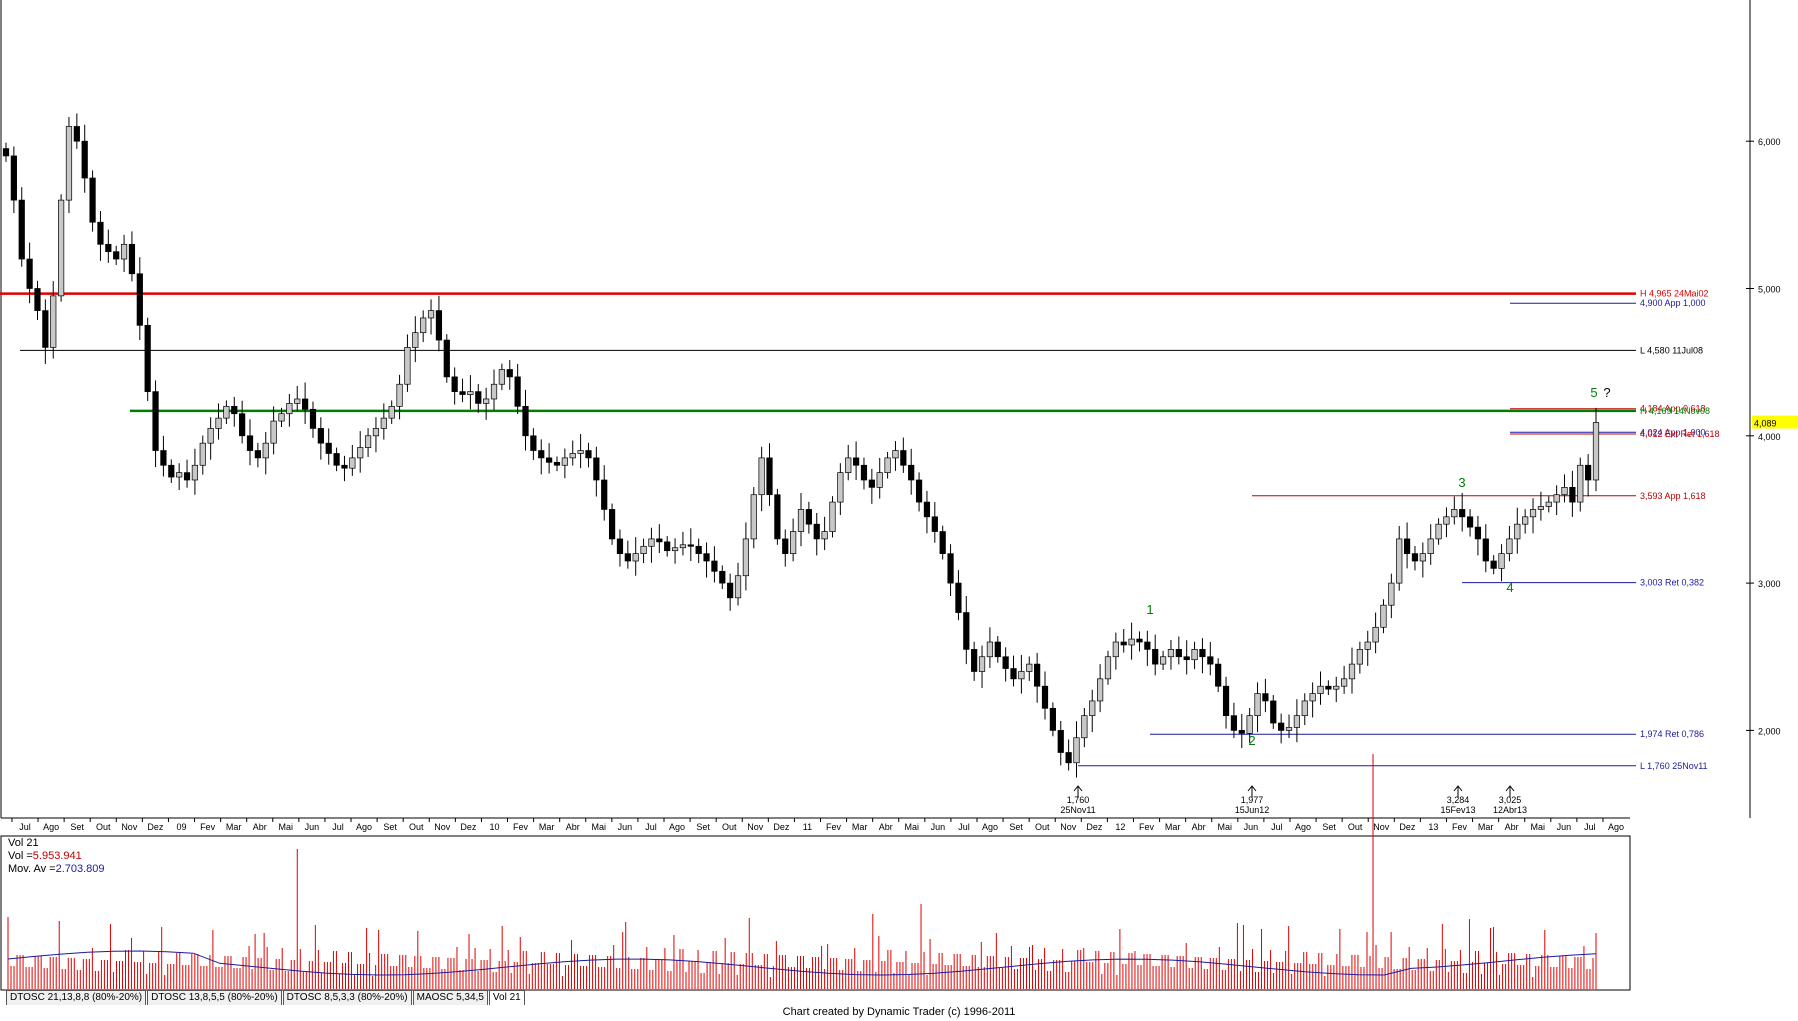  I want to click on level-label: 4,184 App 0,618, so click(1673, 409).